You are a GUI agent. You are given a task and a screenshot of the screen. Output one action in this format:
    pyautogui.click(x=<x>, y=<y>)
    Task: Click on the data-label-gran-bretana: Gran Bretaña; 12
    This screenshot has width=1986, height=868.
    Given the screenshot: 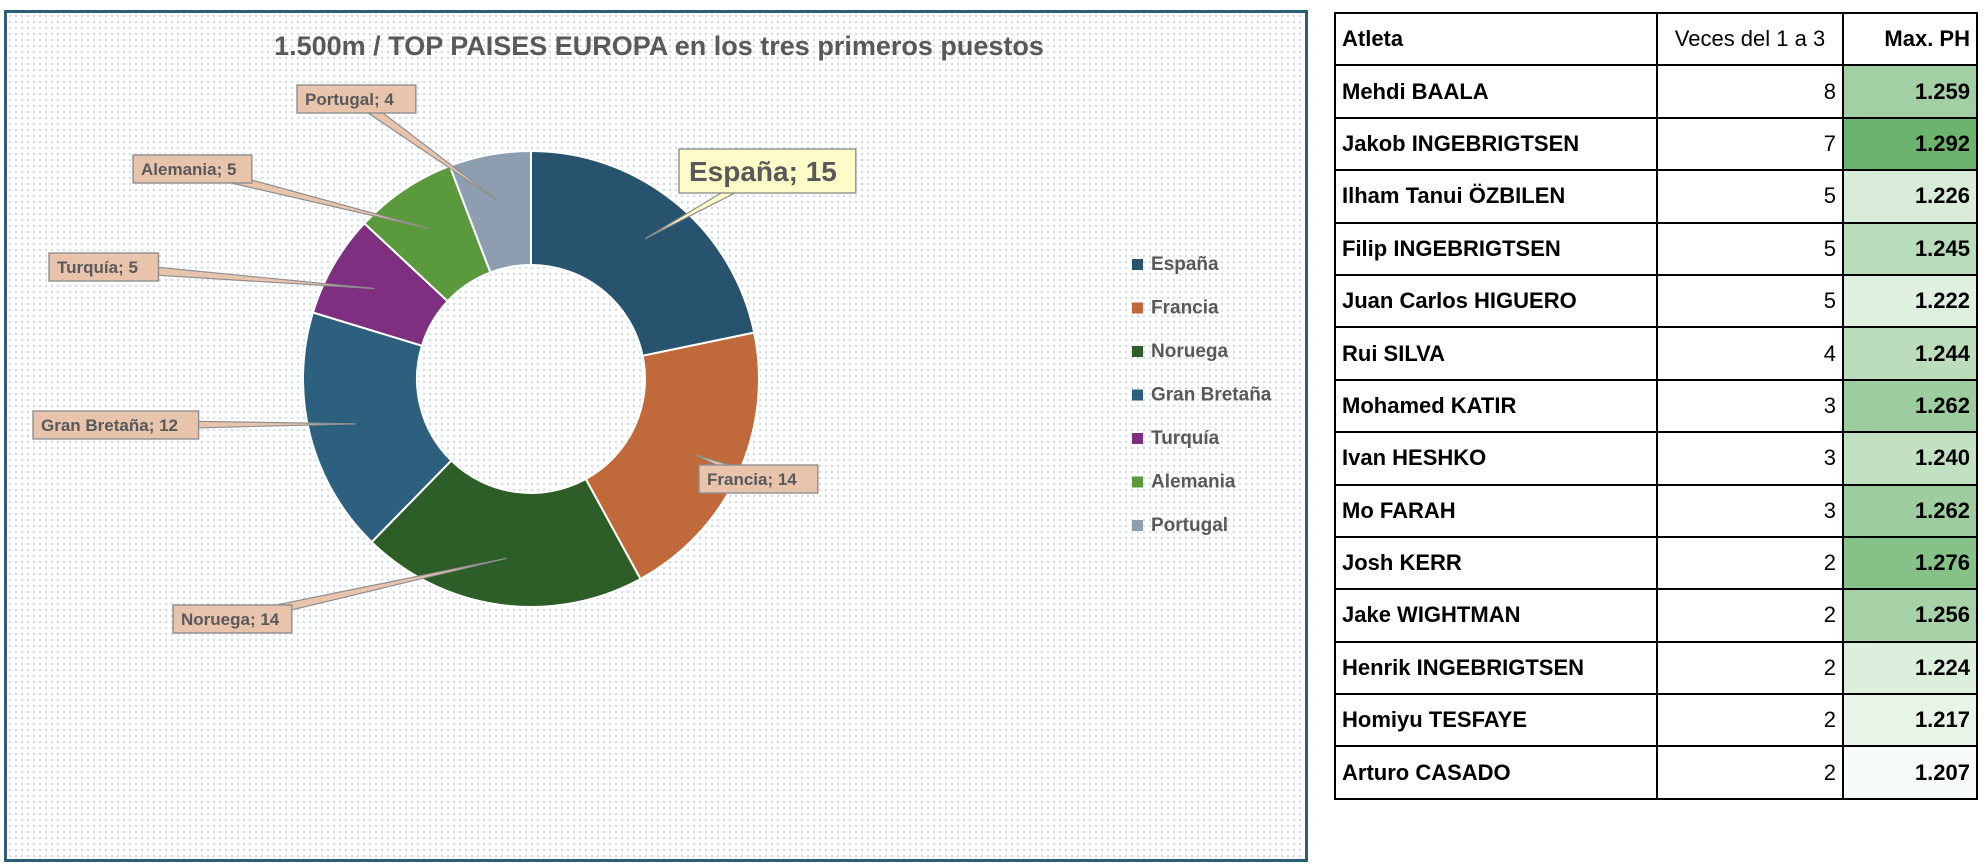 What is the action you would take?
    pyautogui.click(x=109, y=425)
    